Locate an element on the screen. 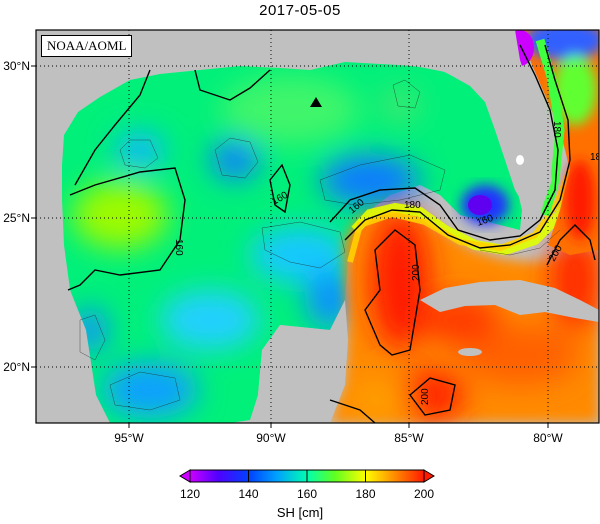  credit-box: NOAA/AOML is located at coordinates (87, 46).